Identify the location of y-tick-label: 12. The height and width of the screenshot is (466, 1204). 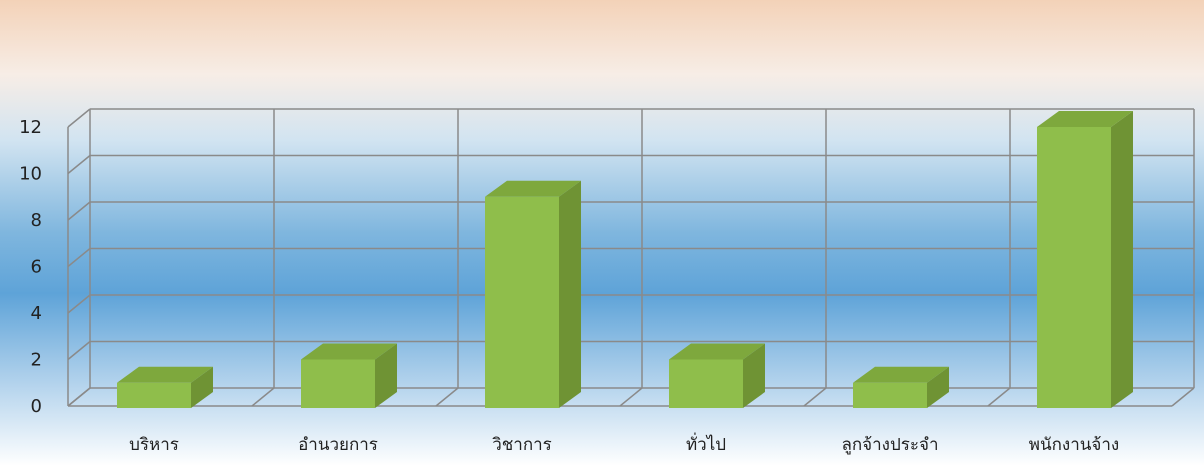
(30, 127).